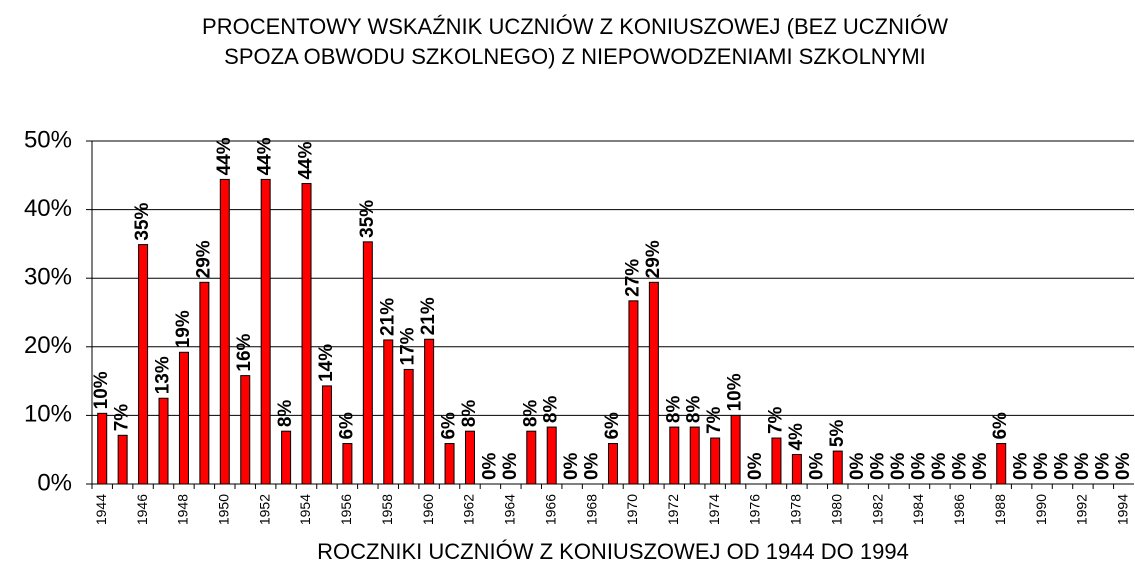 The width and height of the screenshot is (1135, 581). Describe the element at coordinates (796, 437) in the screenshot. I see `data-label: 4%` at that location.